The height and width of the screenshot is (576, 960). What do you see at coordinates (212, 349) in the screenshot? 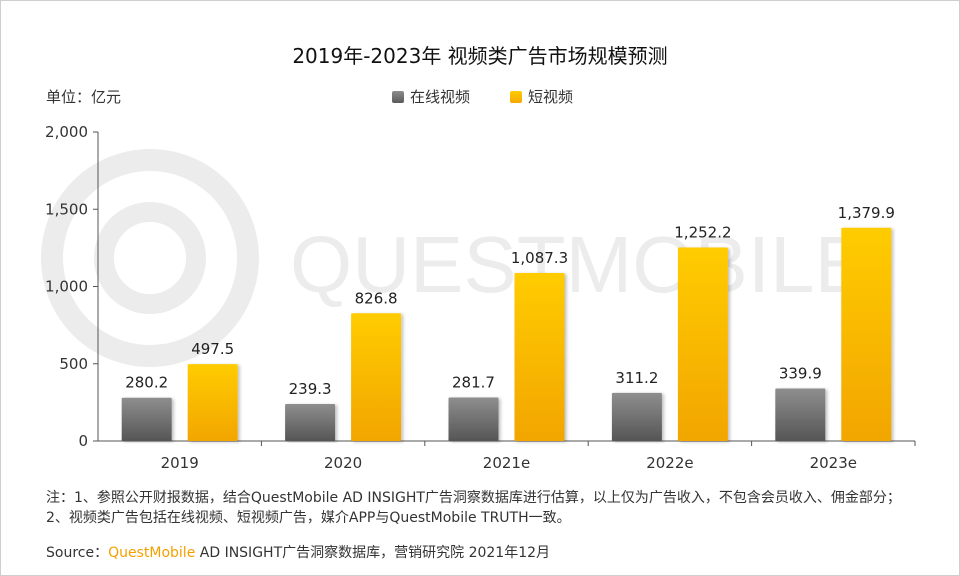
I see `data-label: 497.5` at bounding box center [212, 349].